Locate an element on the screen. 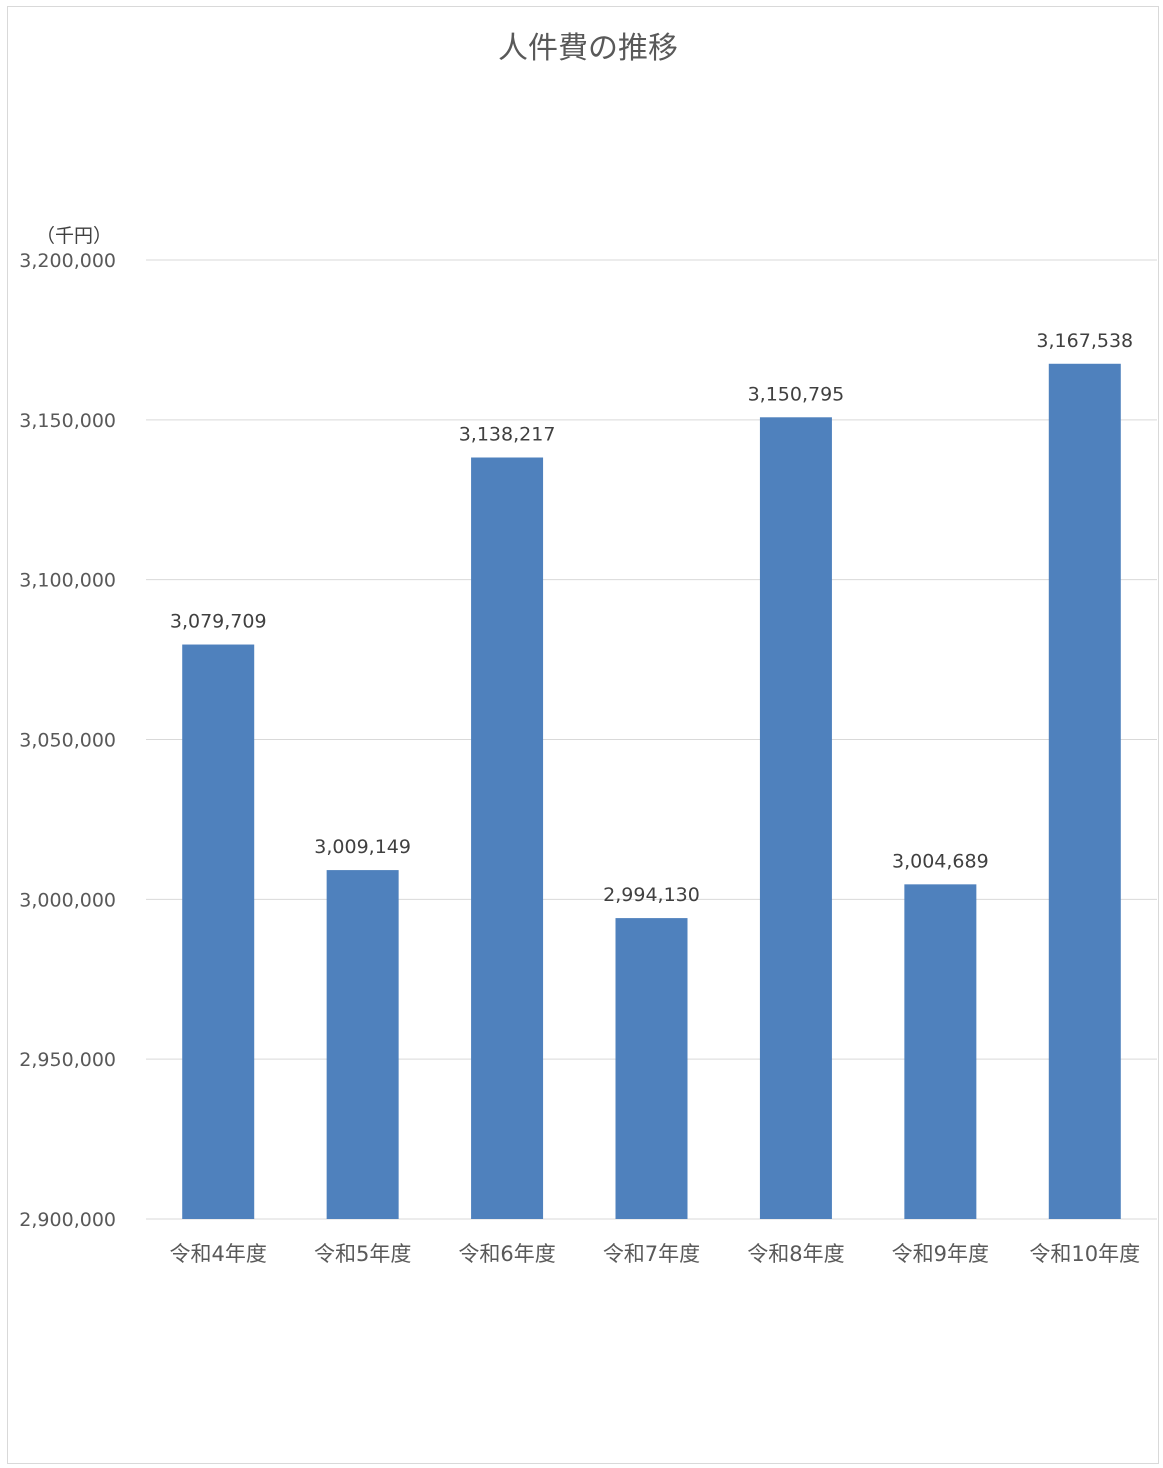  y-tick-label: 3,200,000 is located at coordinates (67, 261).